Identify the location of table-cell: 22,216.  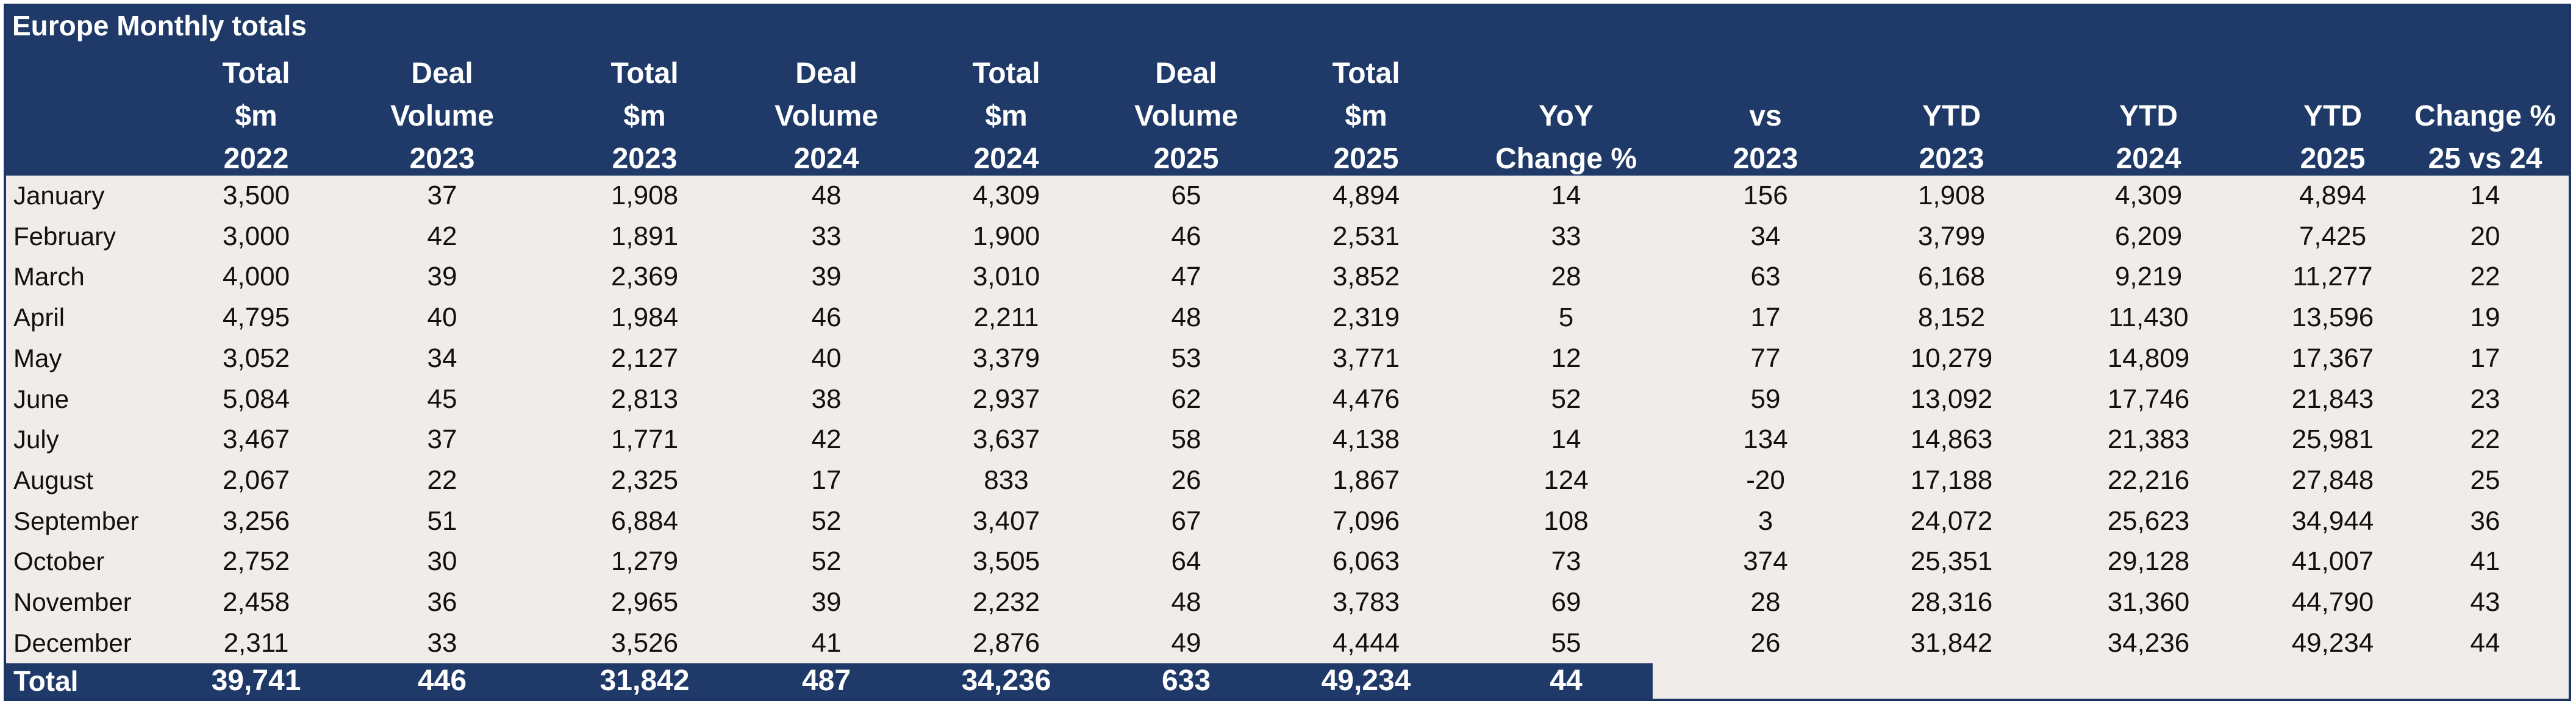
(2148, 480).